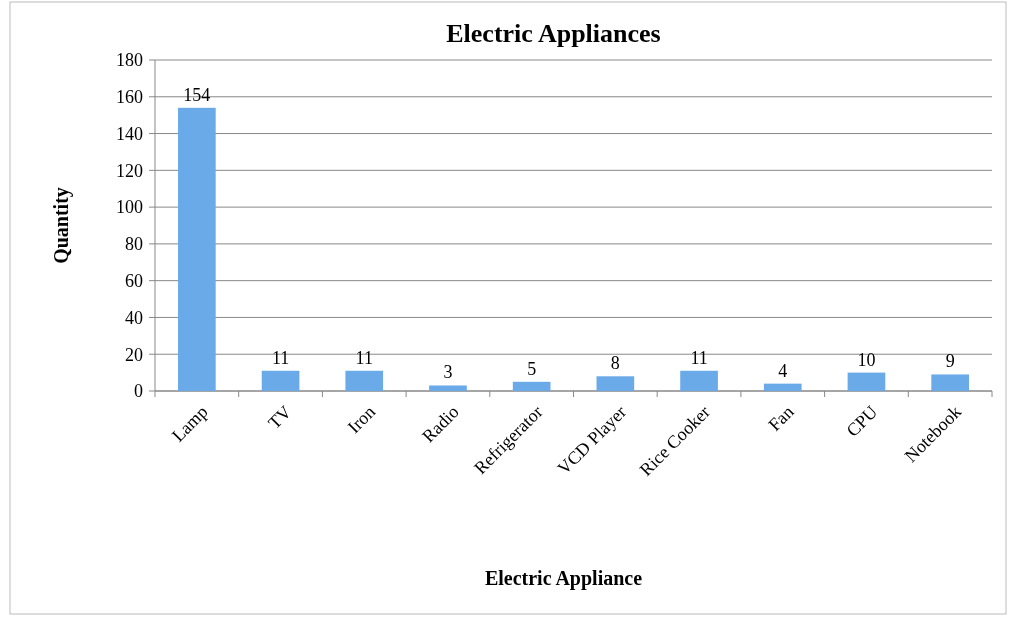  Describe the element at coordinates (615, 363) in the screenshot. I see `data-label: 8` at that location.